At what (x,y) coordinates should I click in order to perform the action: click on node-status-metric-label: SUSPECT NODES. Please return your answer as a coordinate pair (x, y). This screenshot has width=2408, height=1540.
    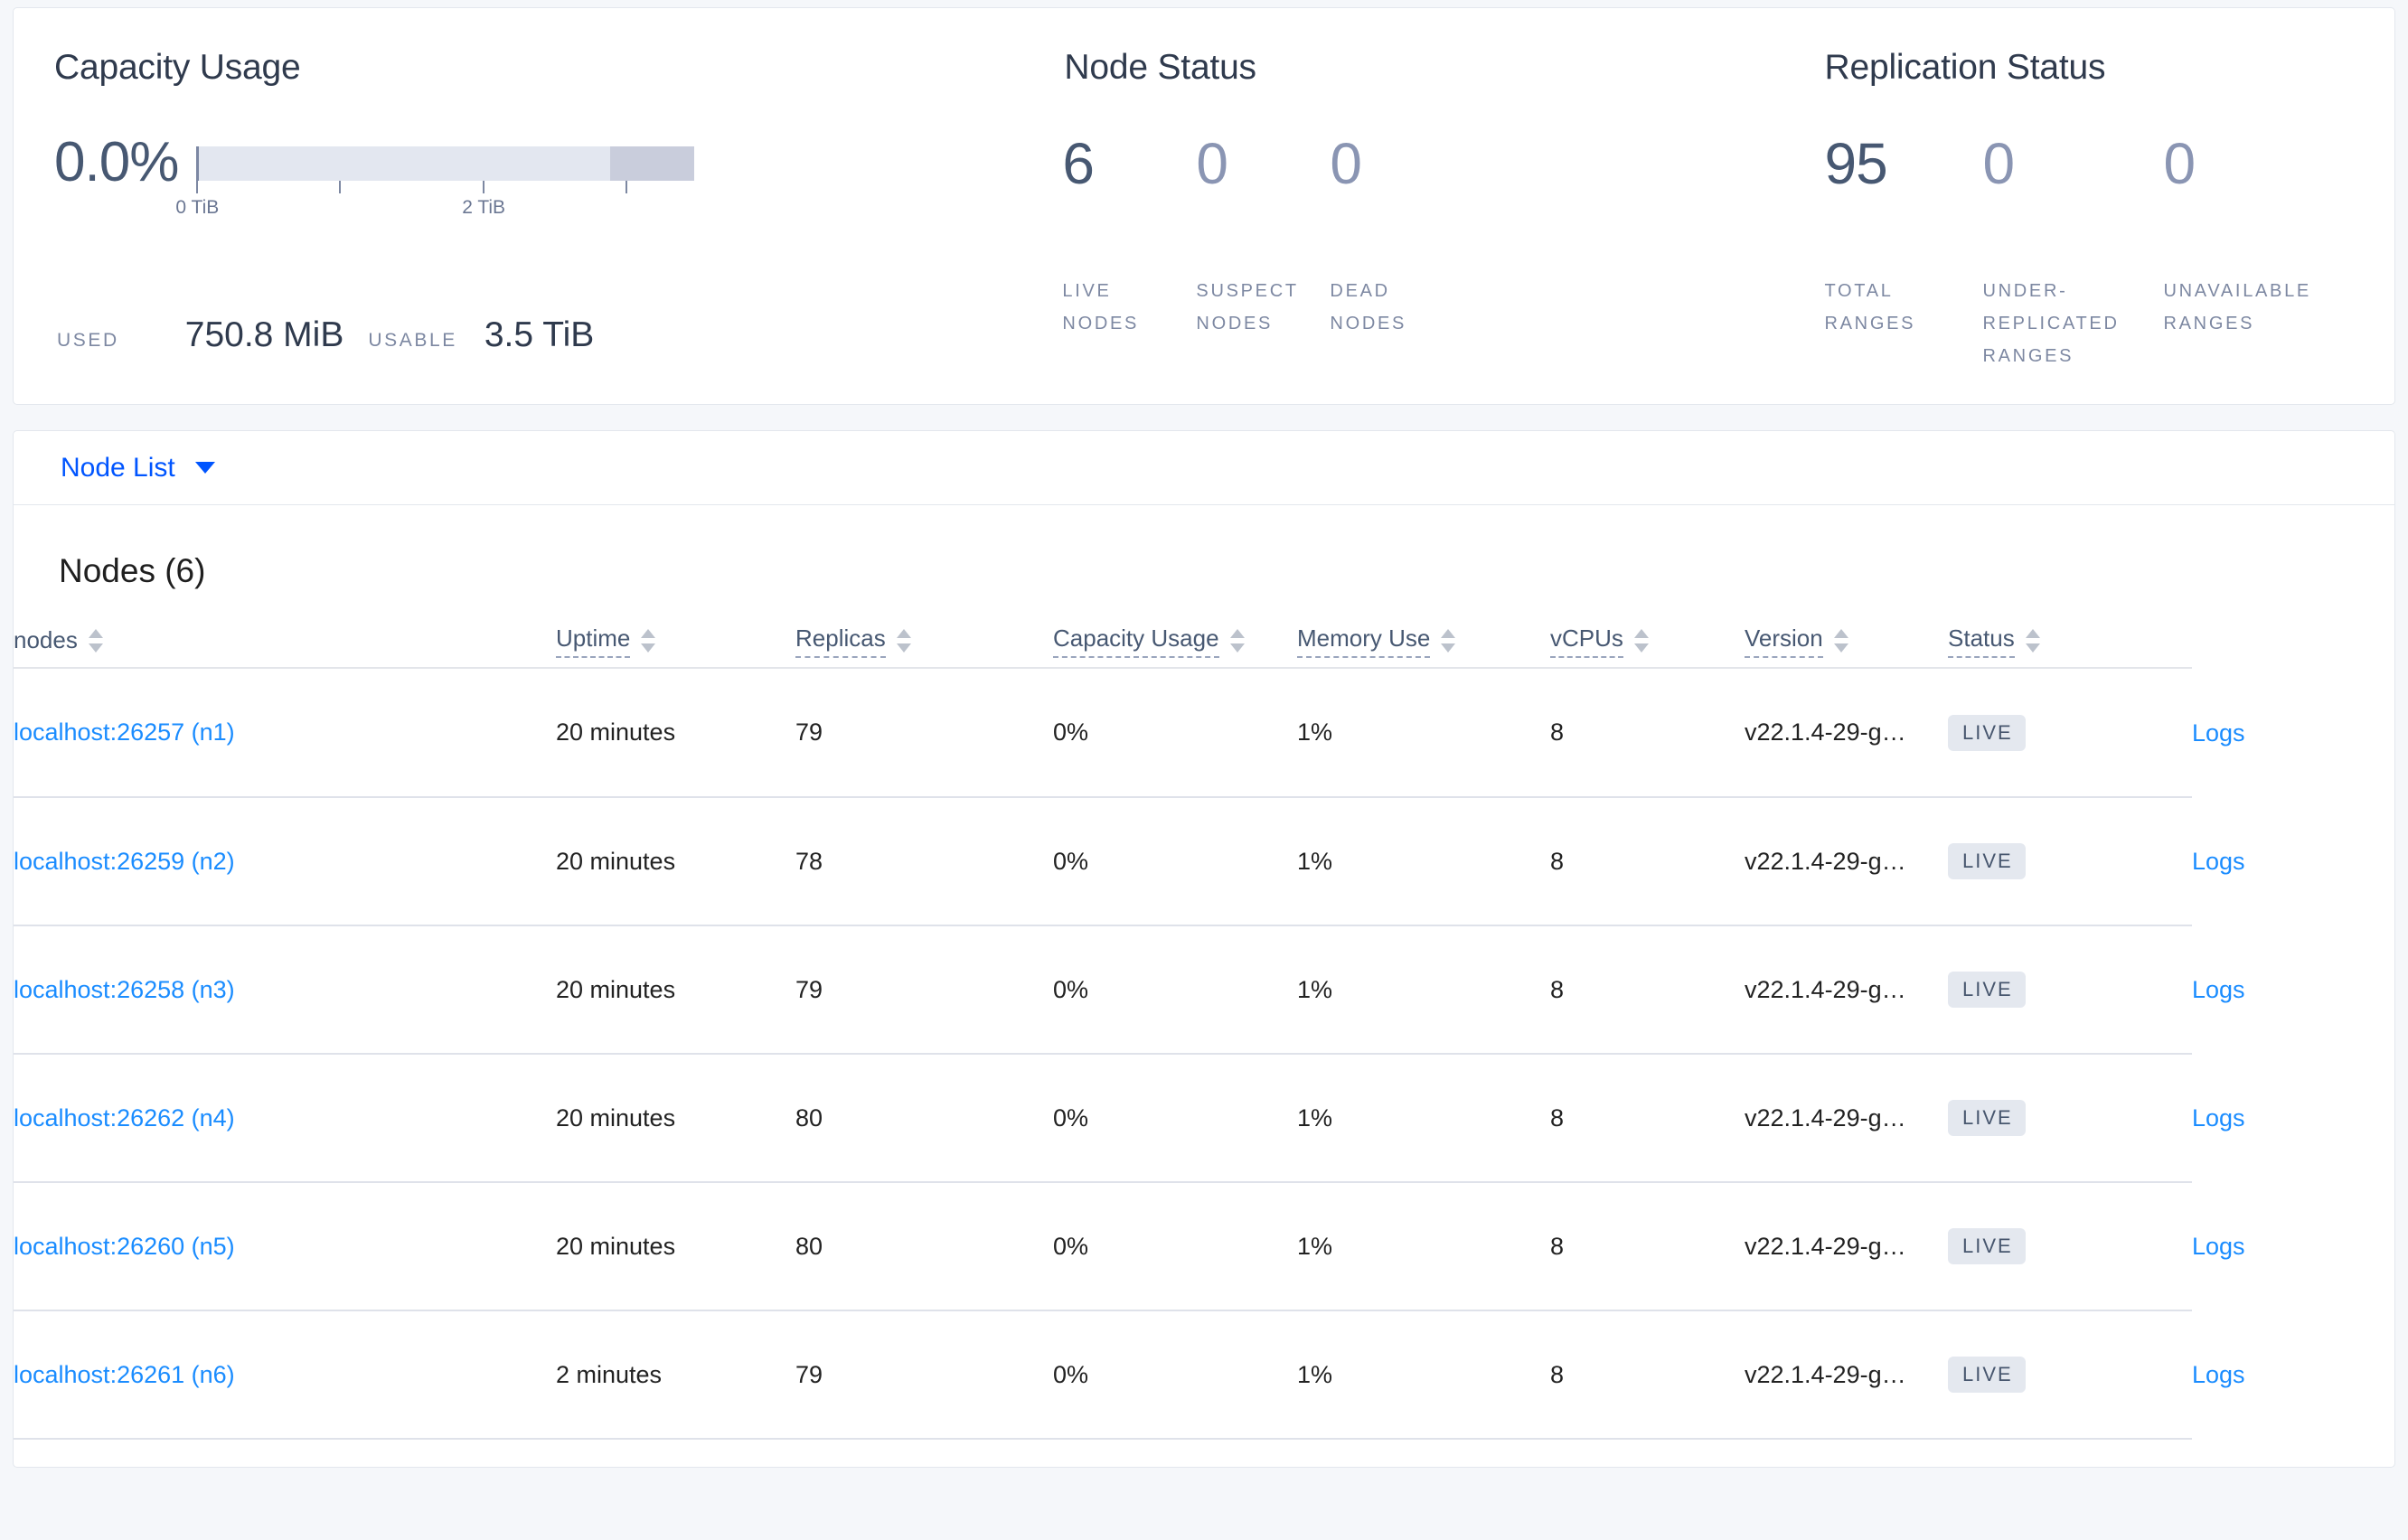
    Looking at the image, I should click on (1247, 307).